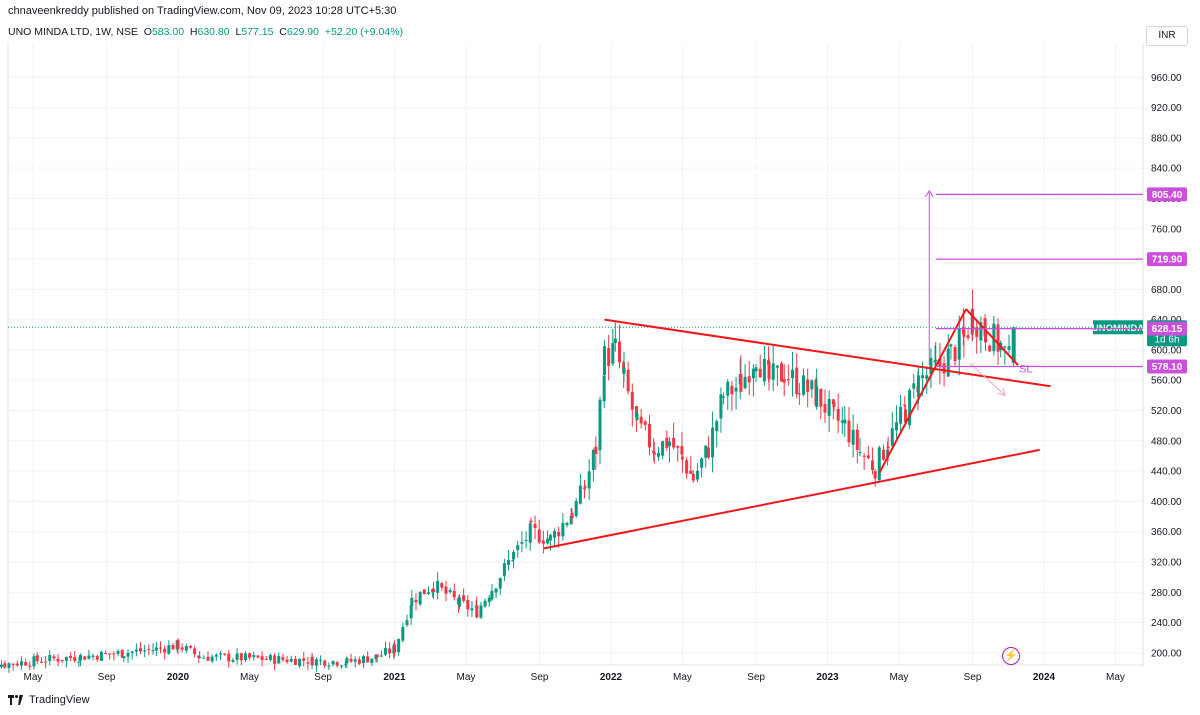 This screenshot has width=1200, height=715. I want to click on projection-arrow, so click(988, 379).